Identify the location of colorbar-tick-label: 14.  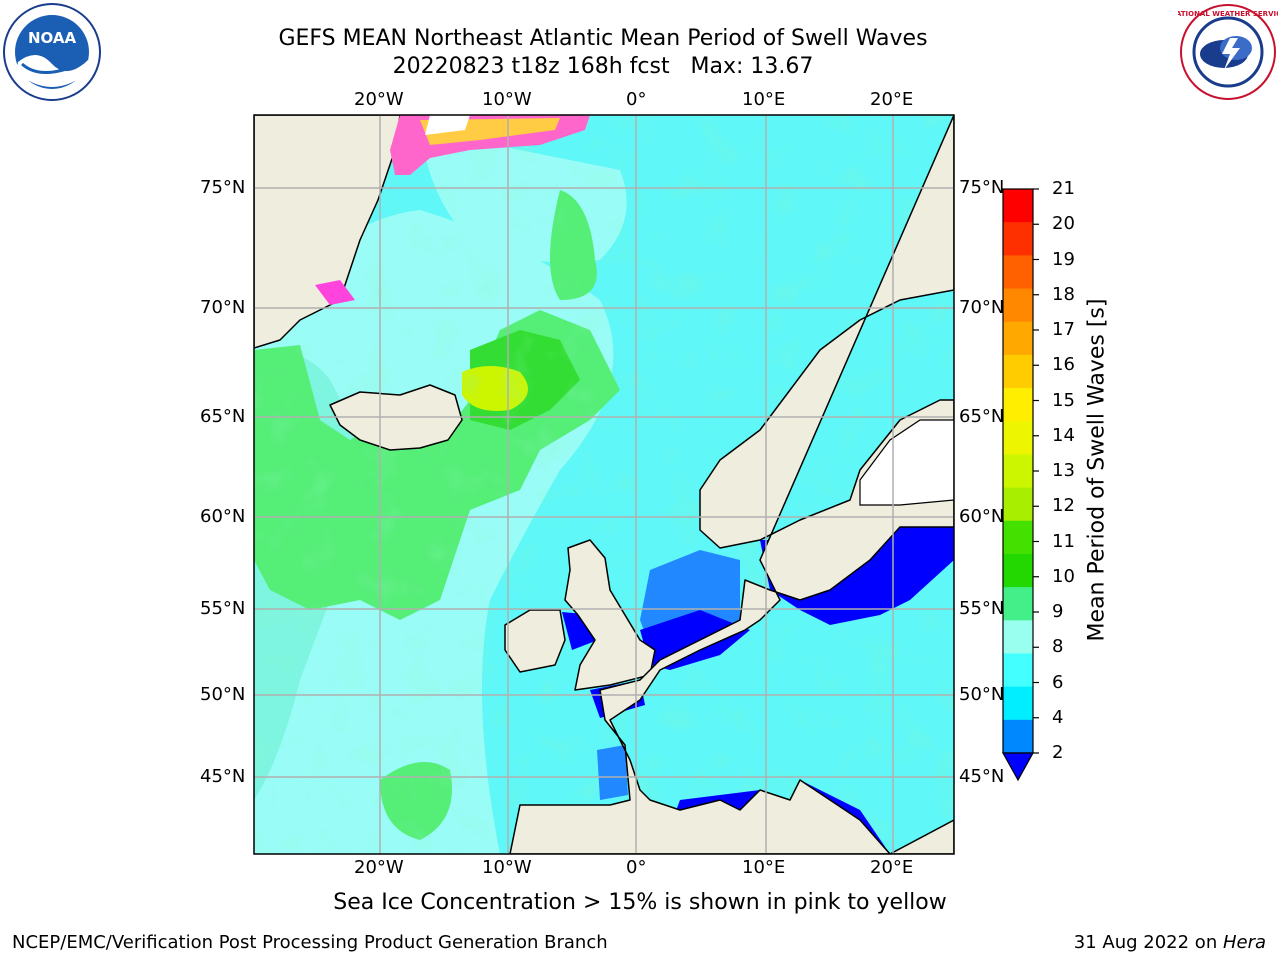
(1063, 435).